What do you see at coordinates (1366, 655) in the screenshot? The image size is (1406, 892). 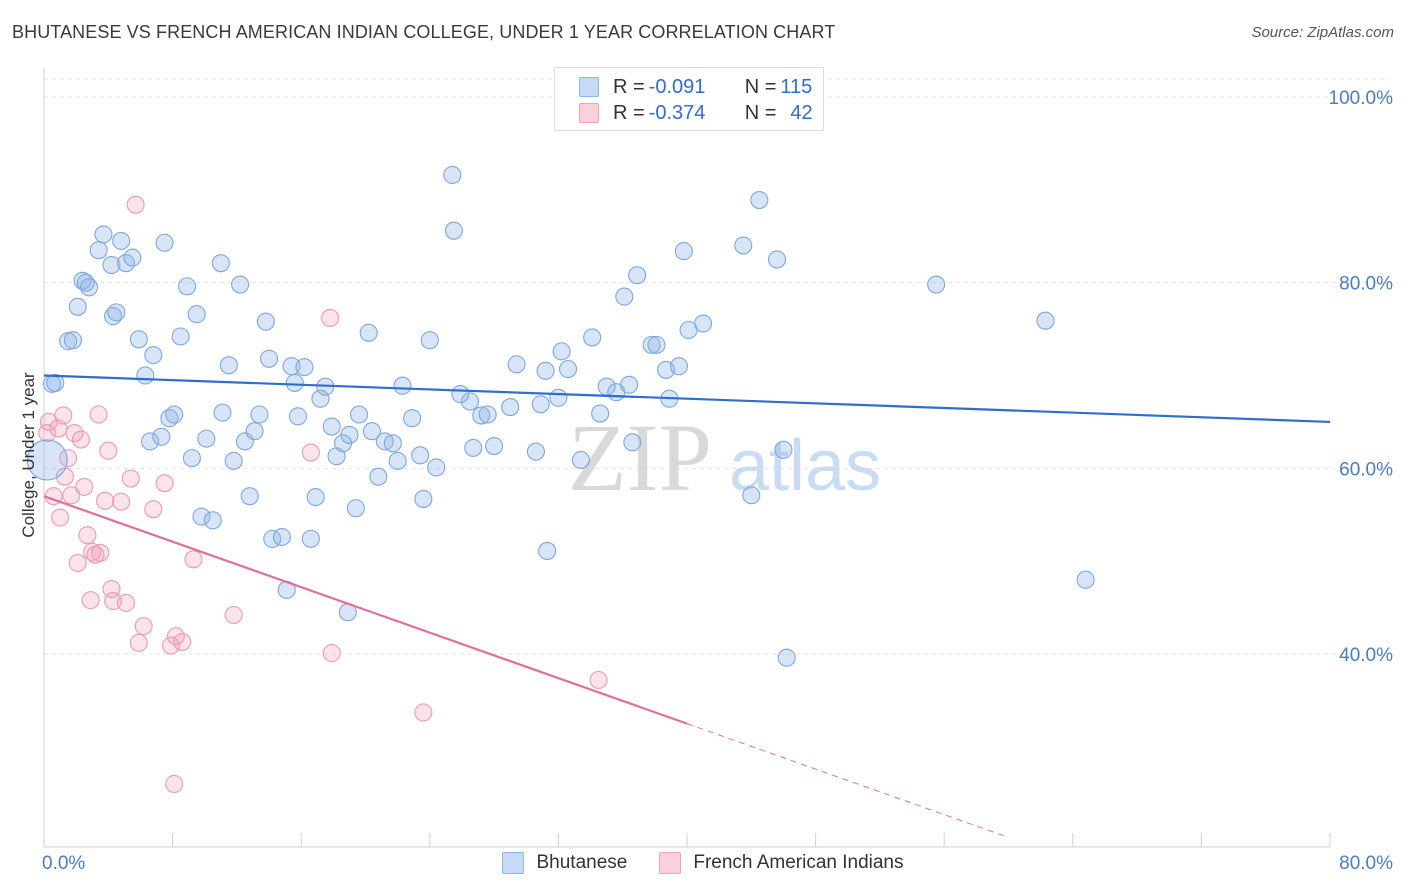 I see `y-tick-label: 40.0%` at bounding box center [1366, 655].